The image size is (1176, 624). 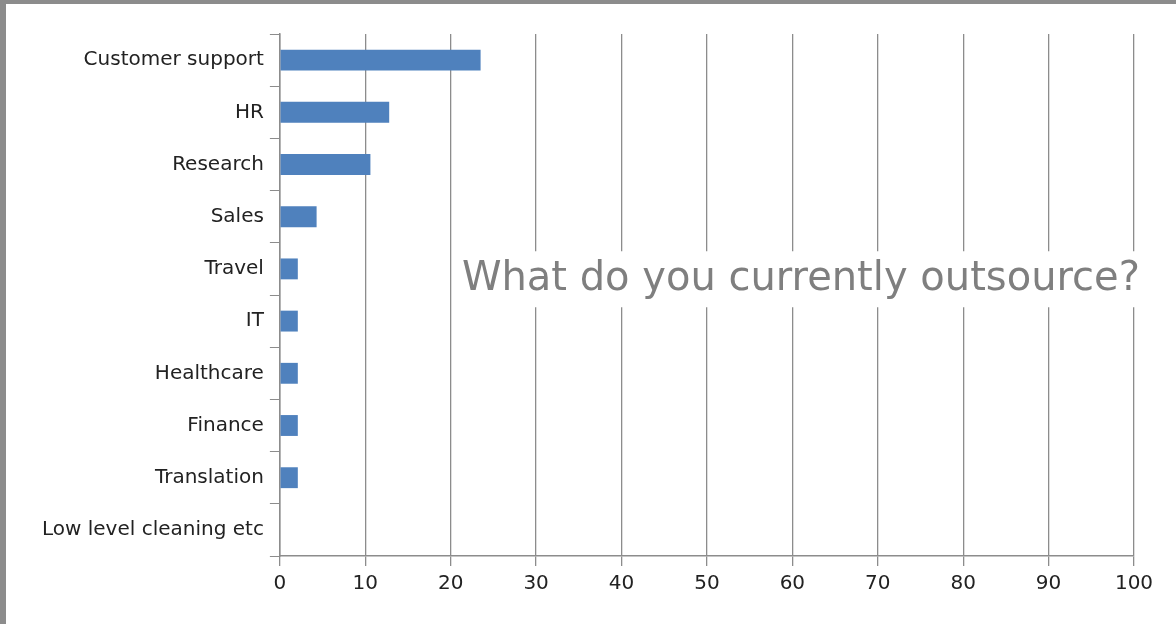 What do you see at coordinates (225, 423) in the screenshot?
I see `y-tick-label: Finance` at bounding box center [225, 423].